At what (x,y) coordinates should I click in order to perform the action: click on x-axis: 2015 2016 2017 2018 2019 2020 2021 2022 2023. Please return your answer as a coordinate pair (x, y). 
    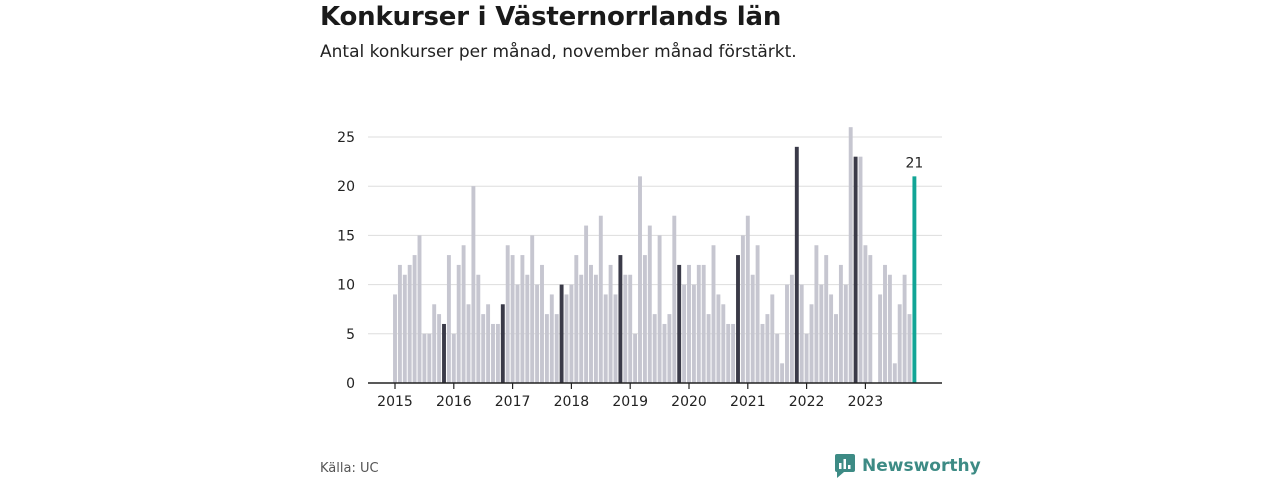
    Looking at the image, I should click on (655, 396).